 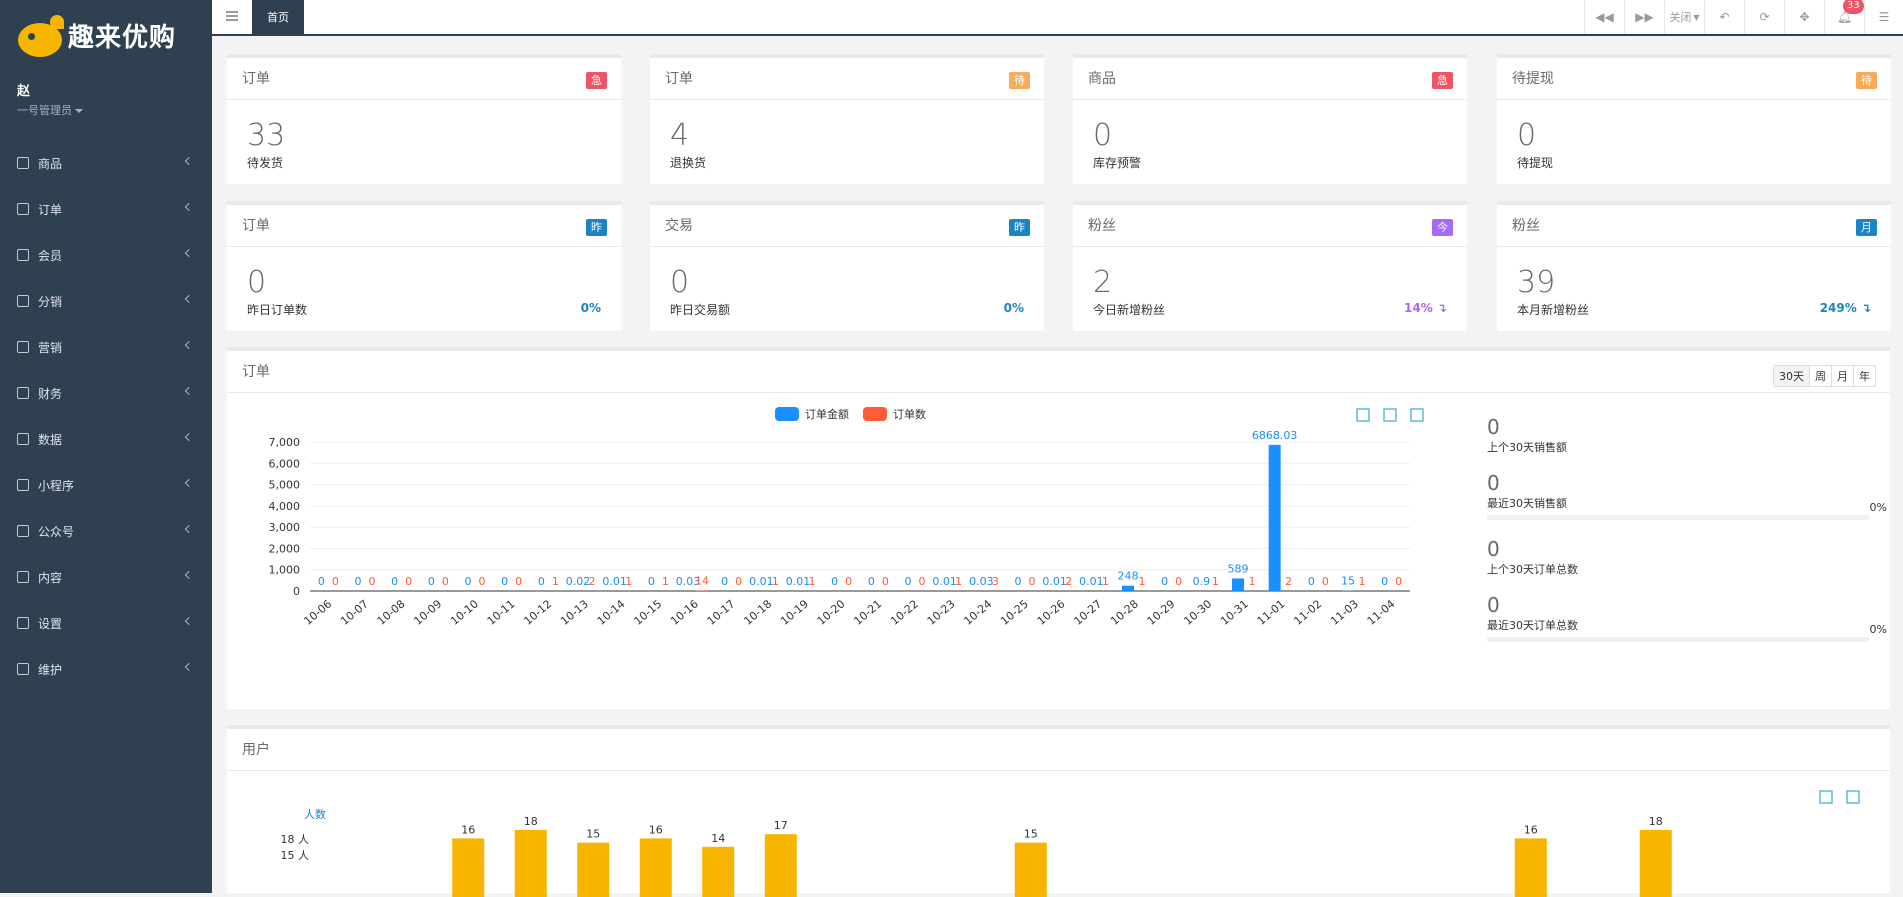 What do you see at coordinates (56, 531) in the screenshot?
I see `sidebar-item-label: 公众号` at bounding box center [56, 531].